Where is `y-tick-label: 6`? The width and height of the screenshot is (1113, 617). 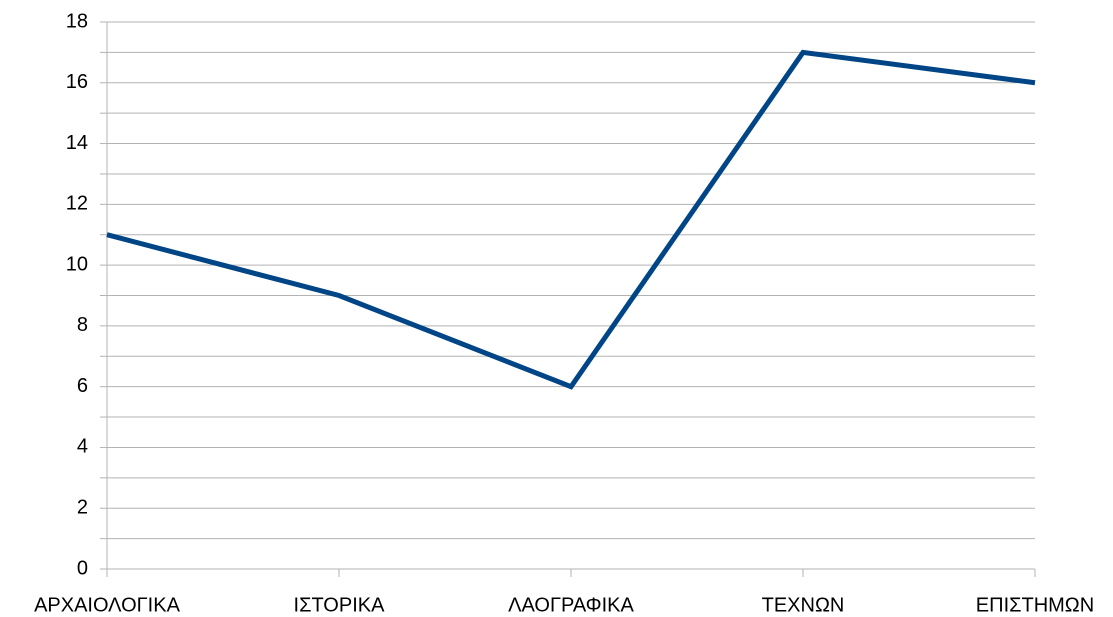
y-tick-label: 6 is located at coordinates (82, 386).